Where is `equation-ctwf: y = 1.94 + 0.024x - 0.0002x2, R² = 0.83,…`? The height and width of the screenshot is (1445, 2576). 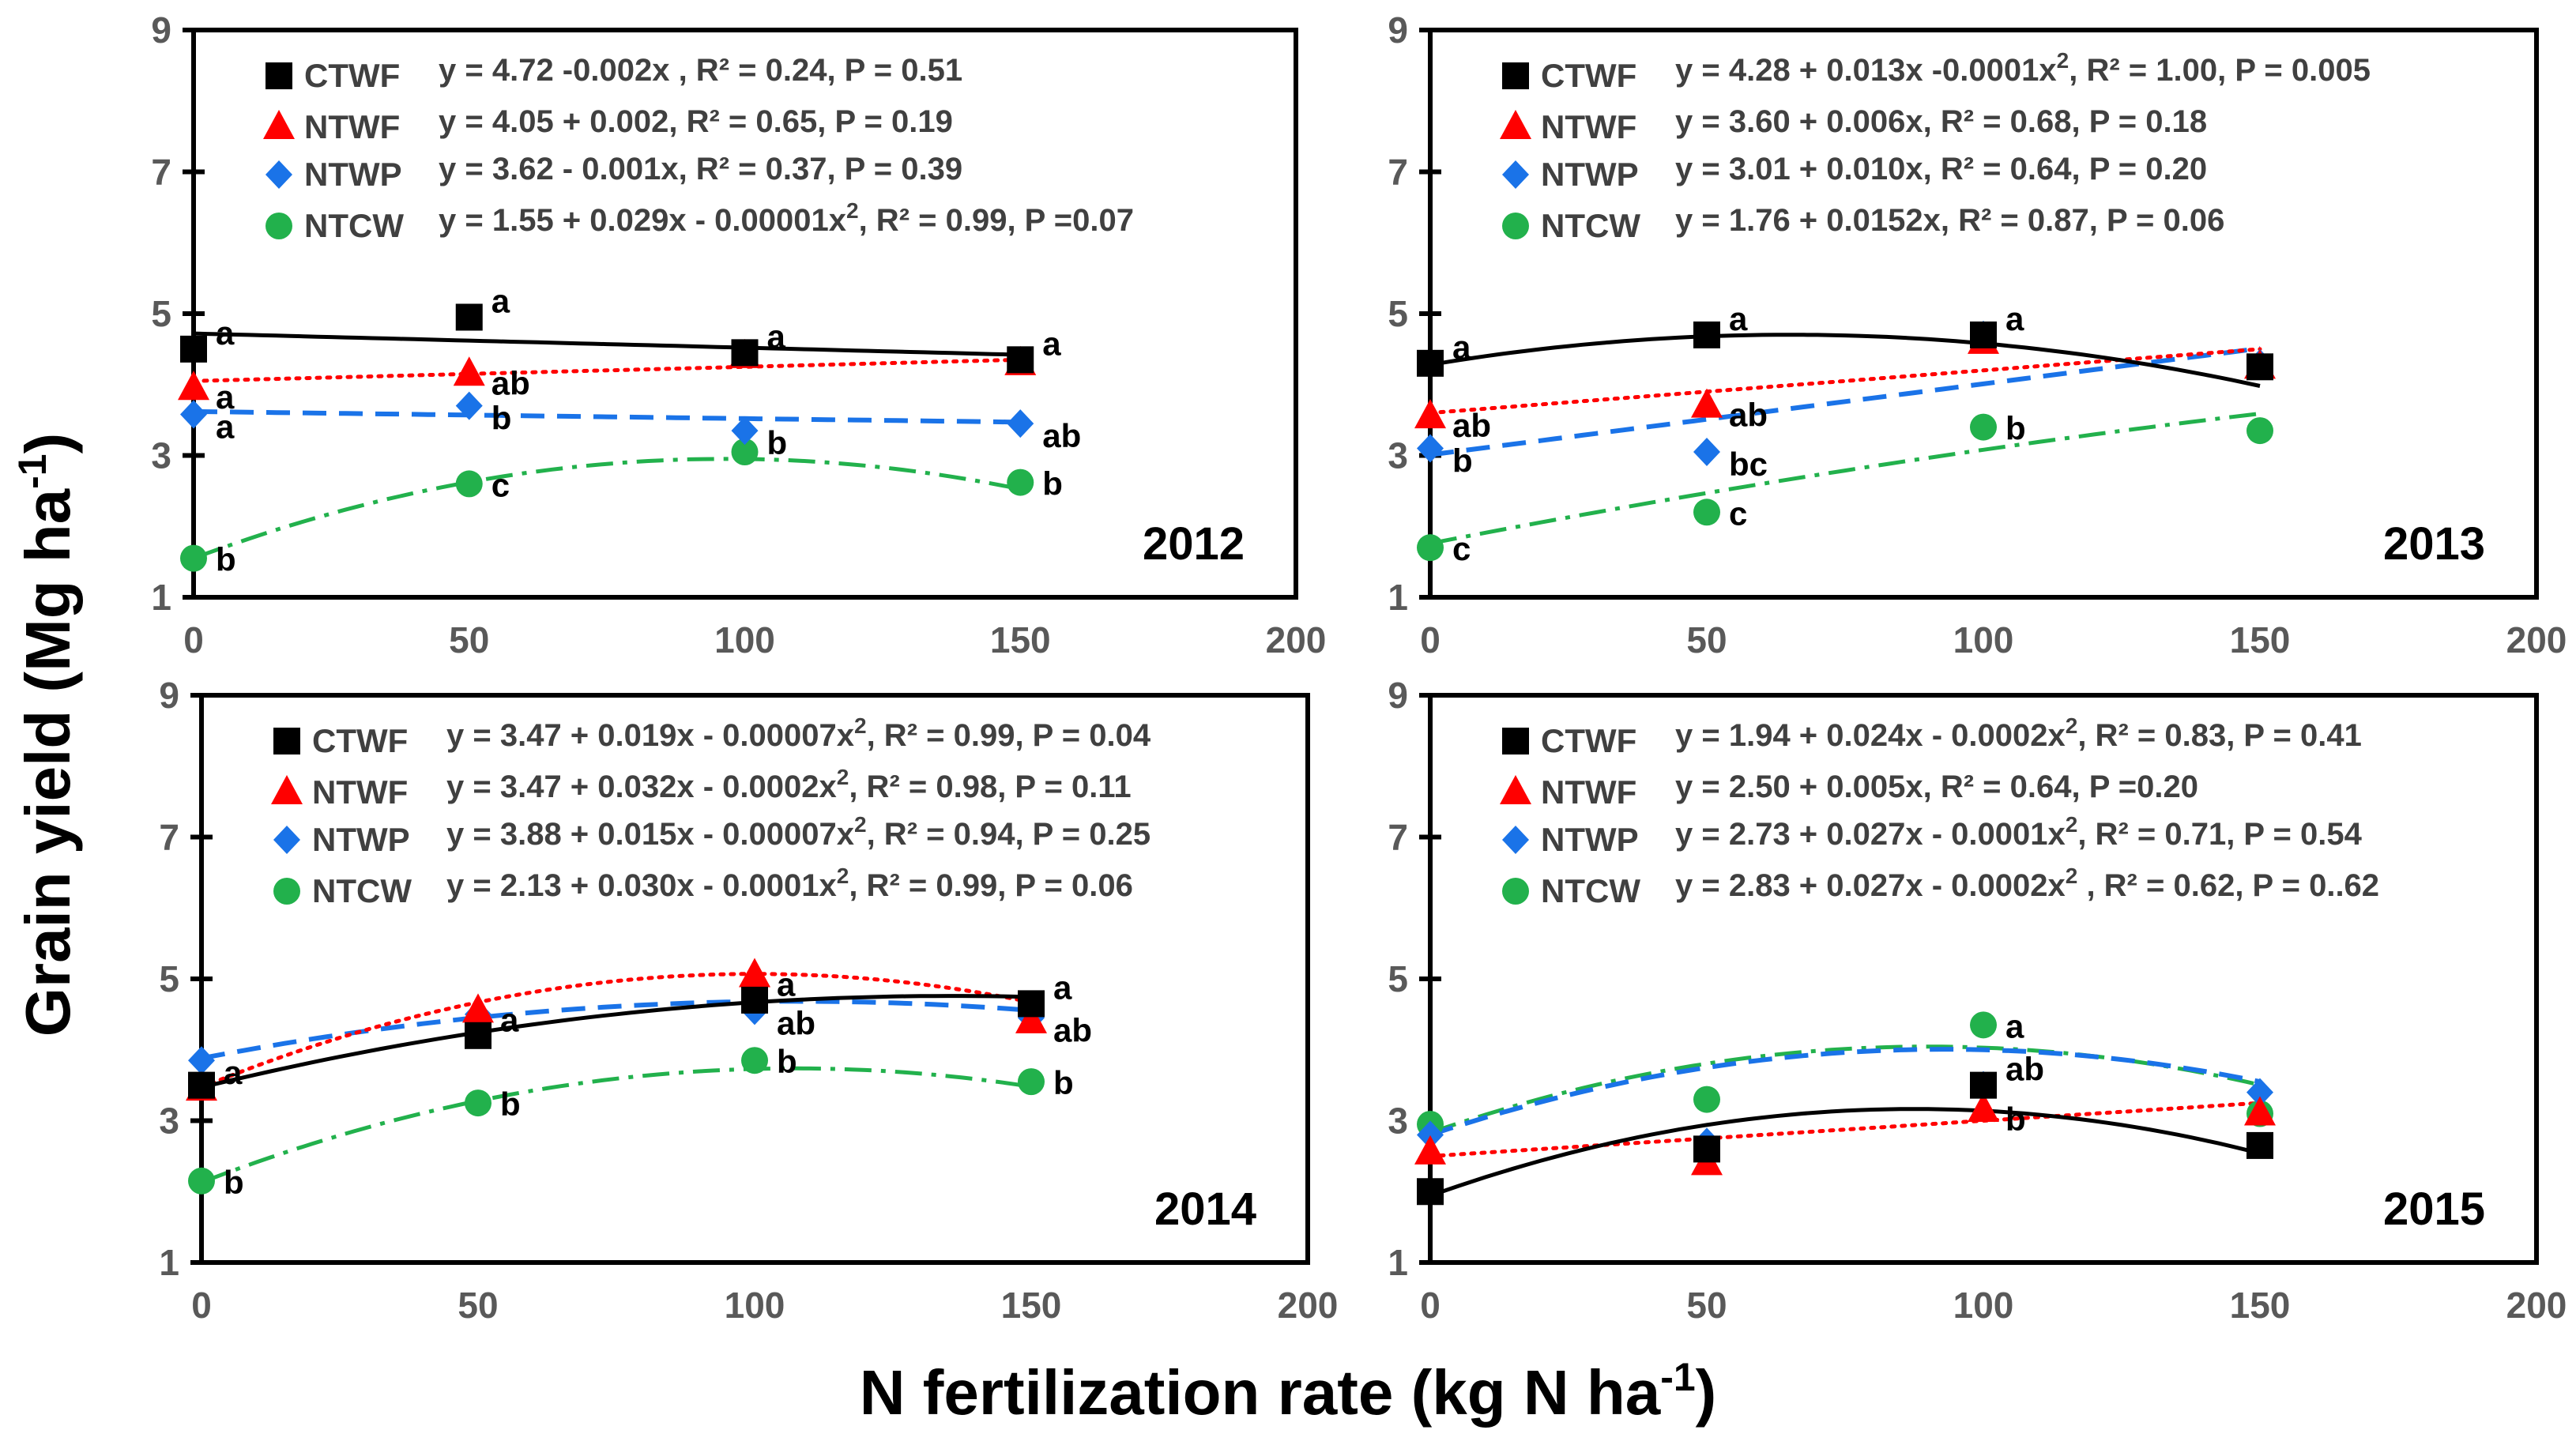
equation-ctwf: y = 1.94 + 0.024x - 0.0002x2, R² = 0.83,… is located at coordinates (2018, 733).